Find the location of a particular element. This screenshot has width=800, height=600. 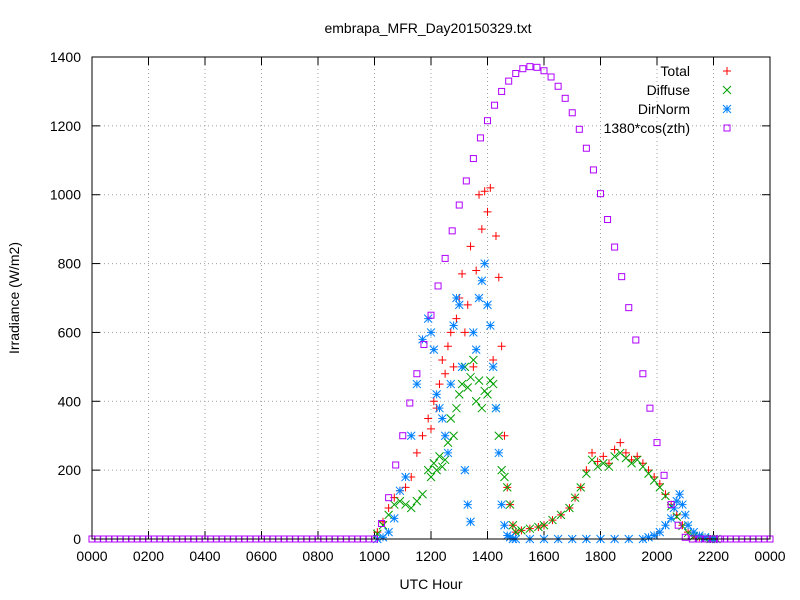

legend-label: Total is located at coordinates (675, 71).